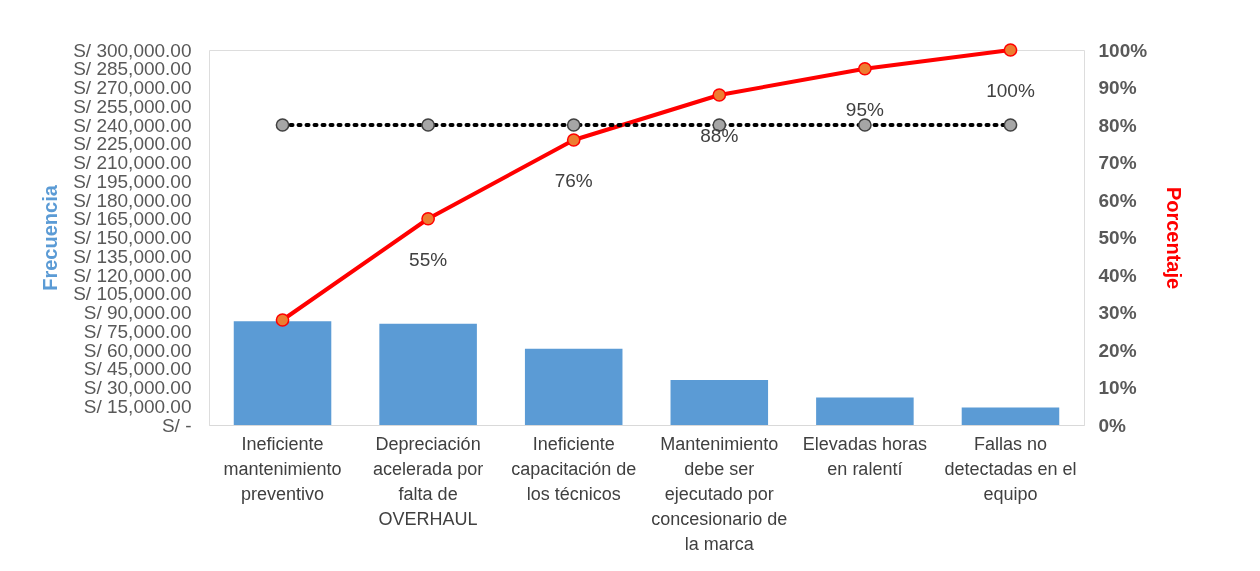 The height and width of the screenshot is (571, 1260). What do you see at coordinates (132, 87) in the screenshot?
I see `y-tick-label: S/ 270,000.00` at bounding box center [132, 87].